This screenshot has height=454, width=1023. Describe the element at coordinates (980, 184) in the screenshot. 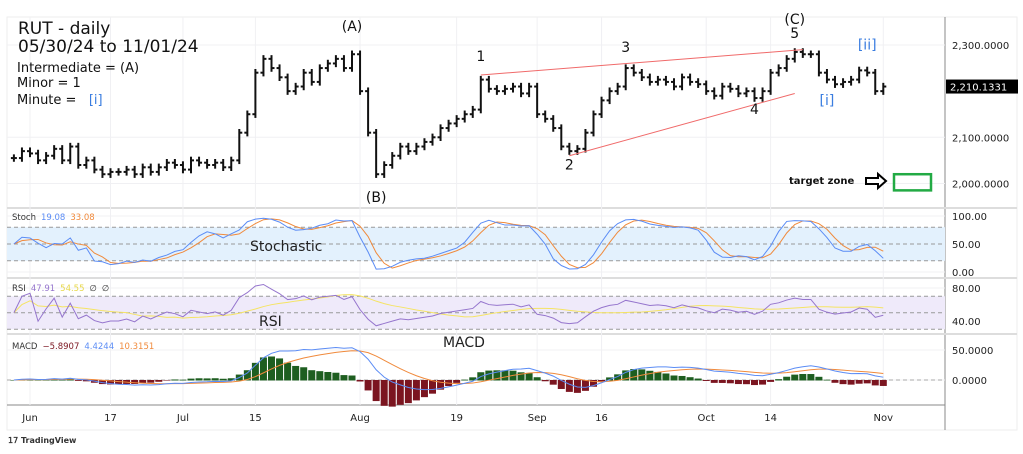

I see `price-tick-label: 2,000.0000` at that location.